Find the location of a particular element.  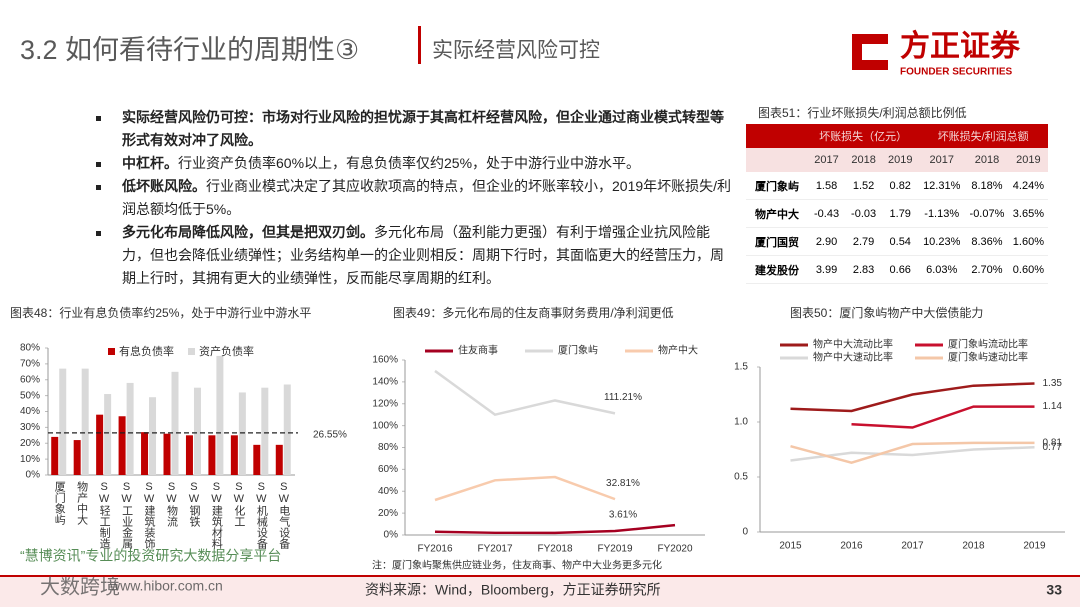

value-label: 111.21% is located at coordinates (623, 397).